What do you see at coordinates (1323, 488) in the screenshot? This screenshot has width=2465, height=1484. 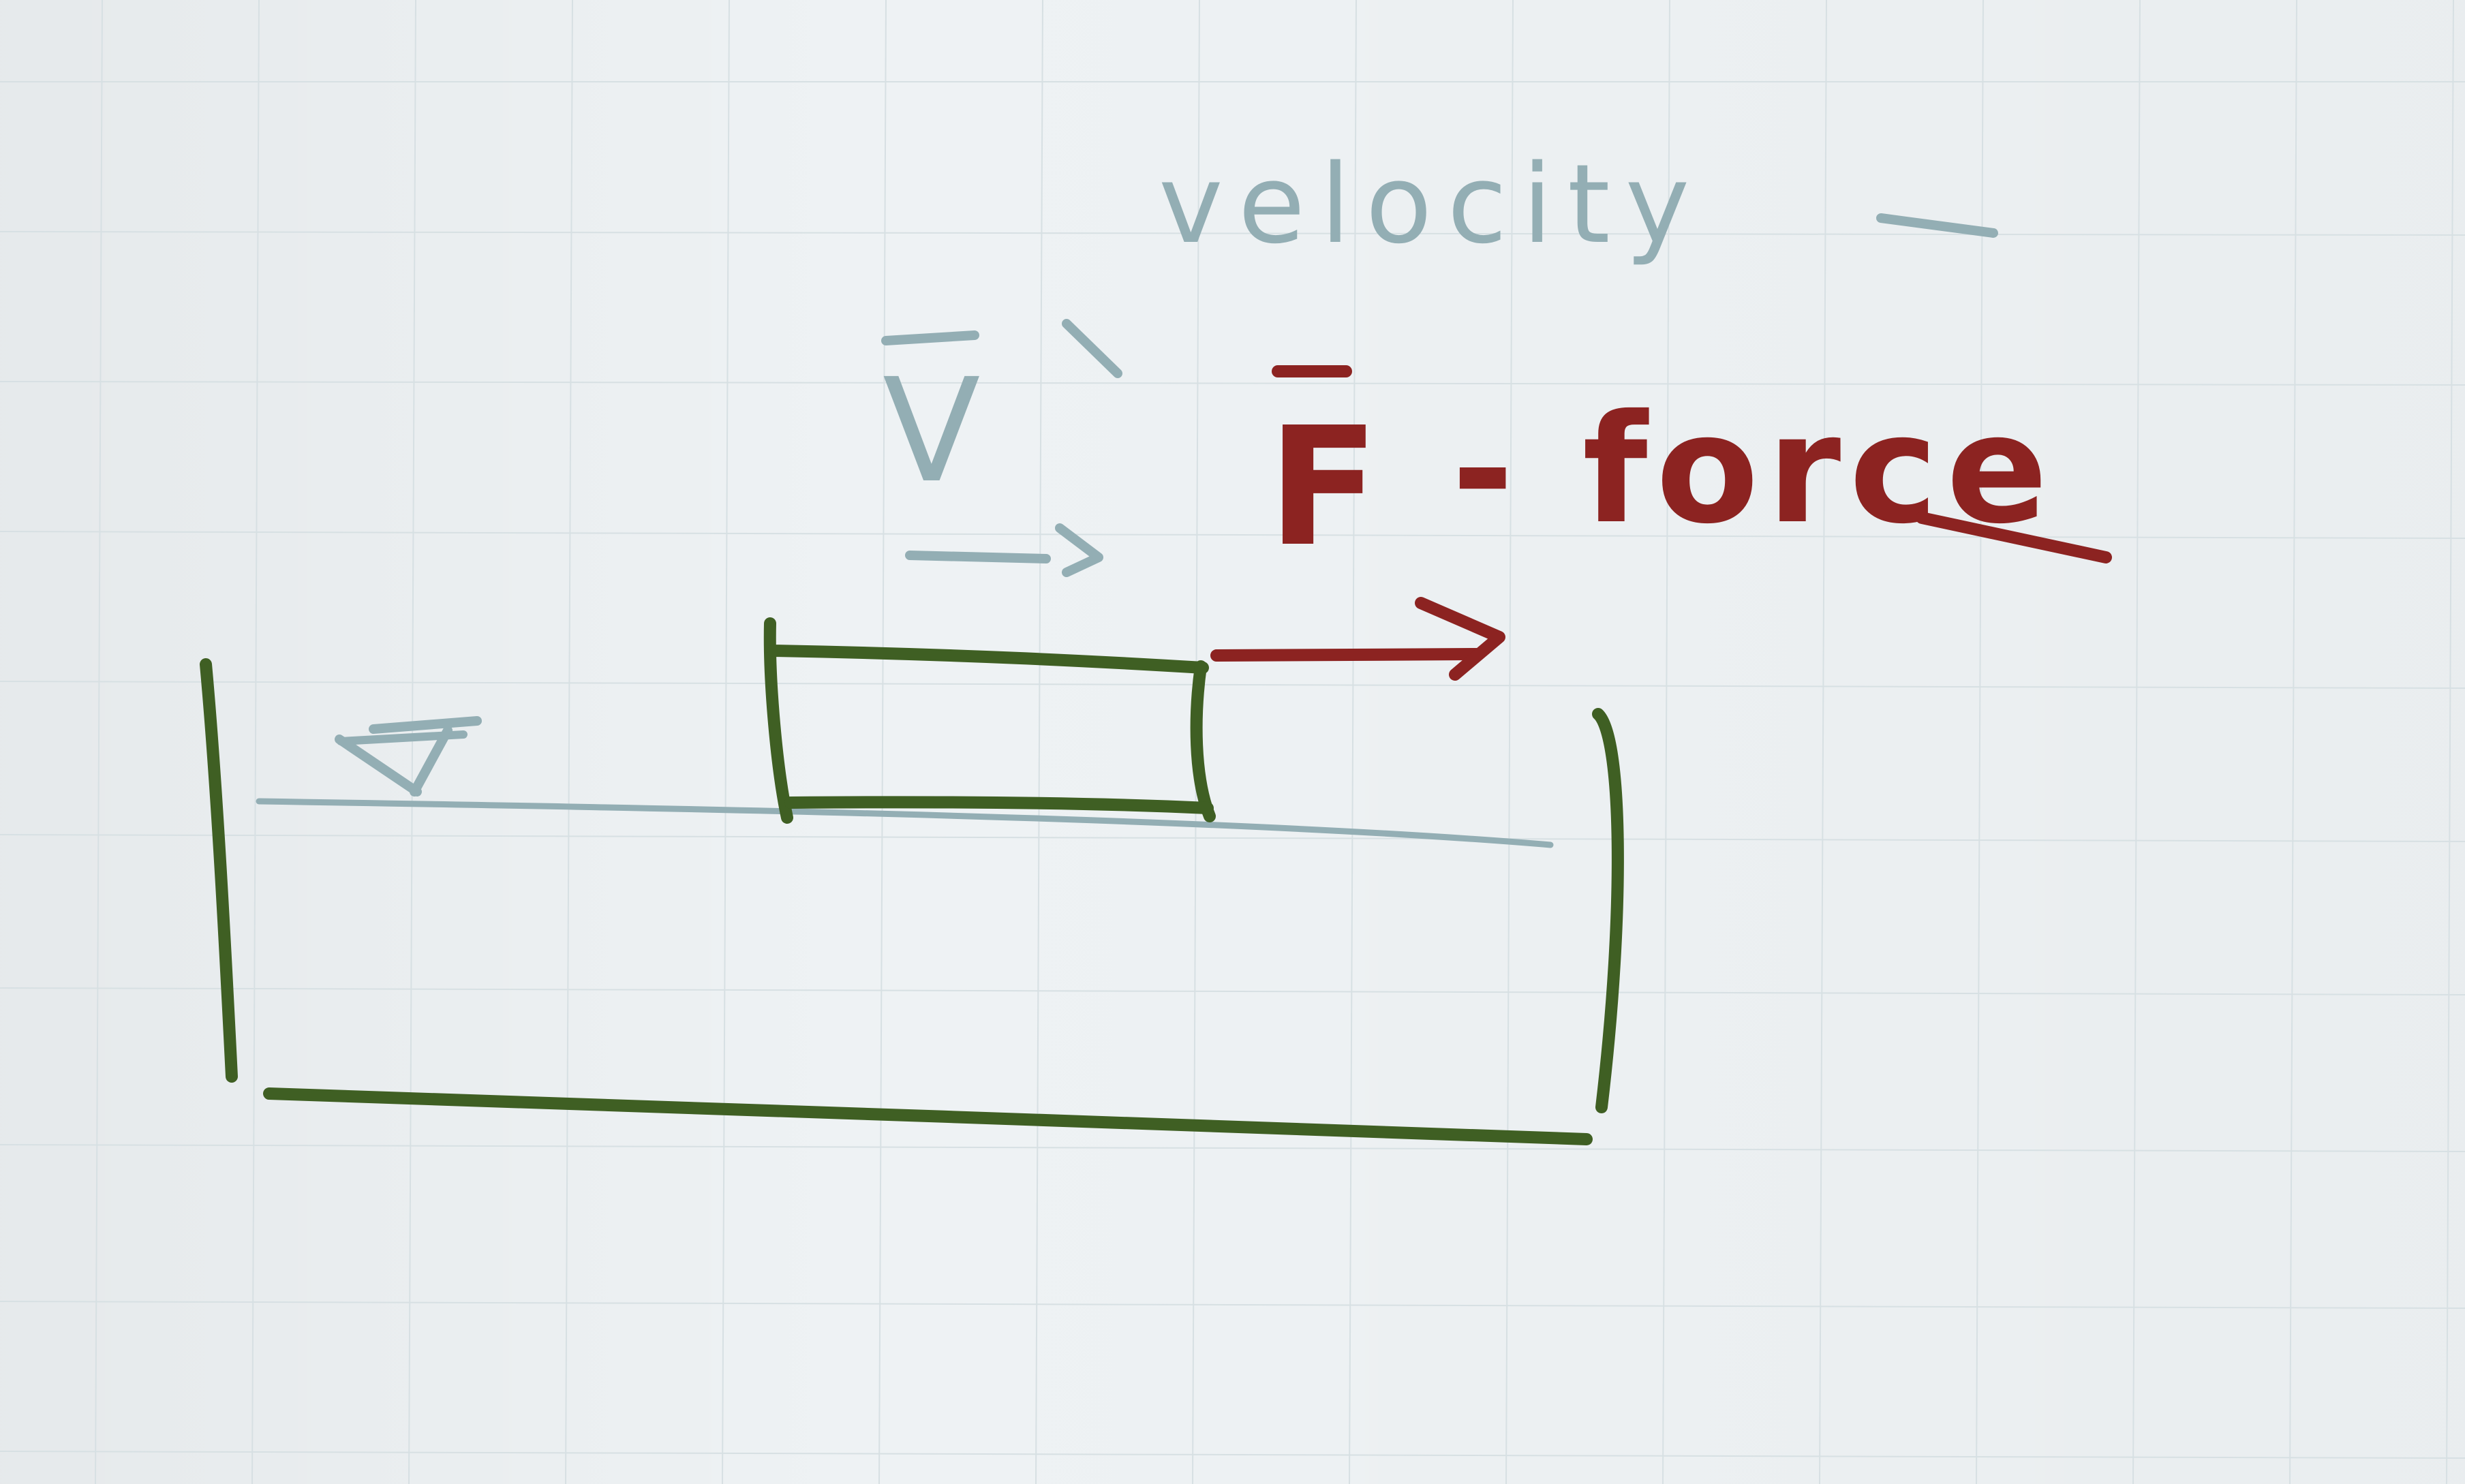 I see `force-symbol-text: F` at bounding box center [1323, 488].